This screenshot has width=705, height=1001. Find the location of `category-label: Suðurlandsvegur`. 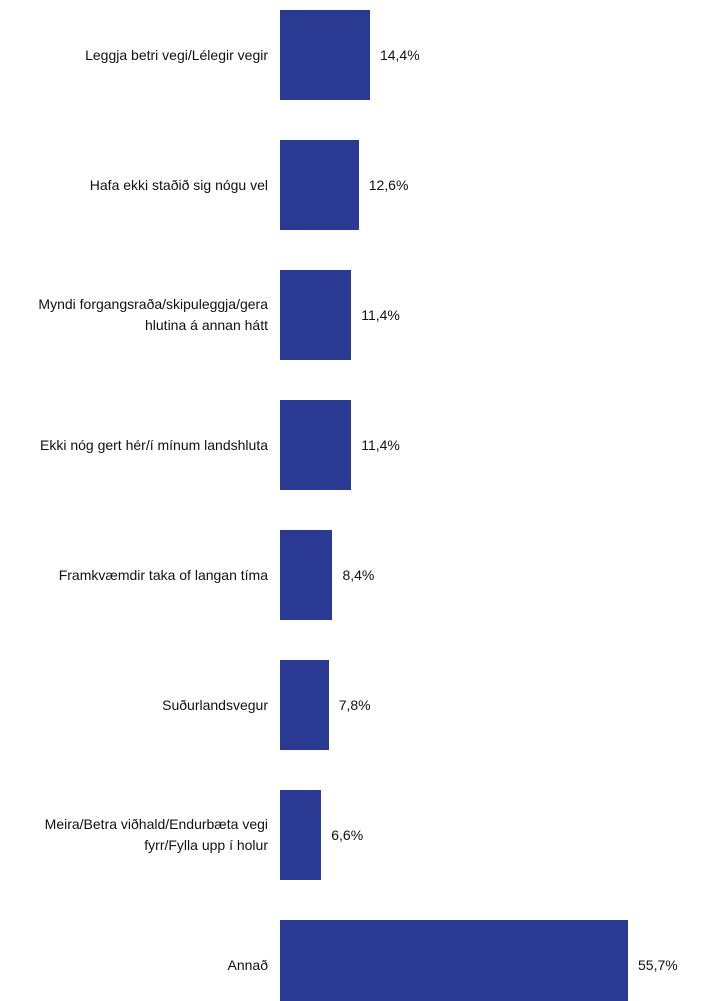

category-label: Suðurlandsvegur is located at coordinates (215, 704).